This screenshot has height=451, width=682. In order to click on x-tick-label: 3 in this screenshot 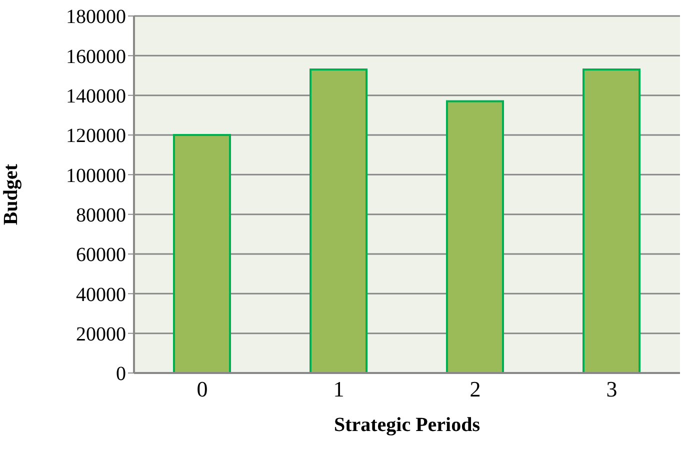, I will do `click(612, 389)`.